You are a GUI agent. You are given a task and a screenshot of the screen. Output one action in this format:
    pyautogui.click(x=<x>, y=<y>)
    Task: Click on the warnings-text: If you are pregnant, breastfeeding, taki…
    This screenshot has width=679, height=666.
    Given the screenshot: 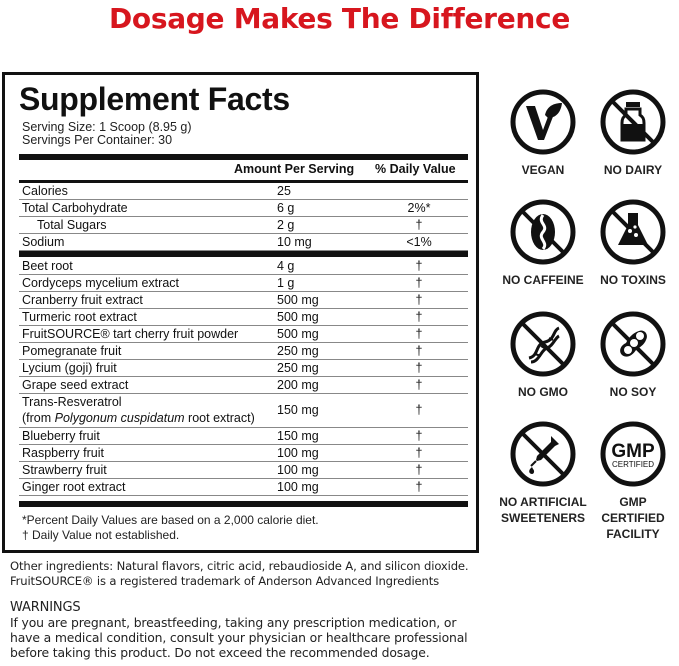 What is the action you would take?
    pyautogui.click(x=239, y=637)
    